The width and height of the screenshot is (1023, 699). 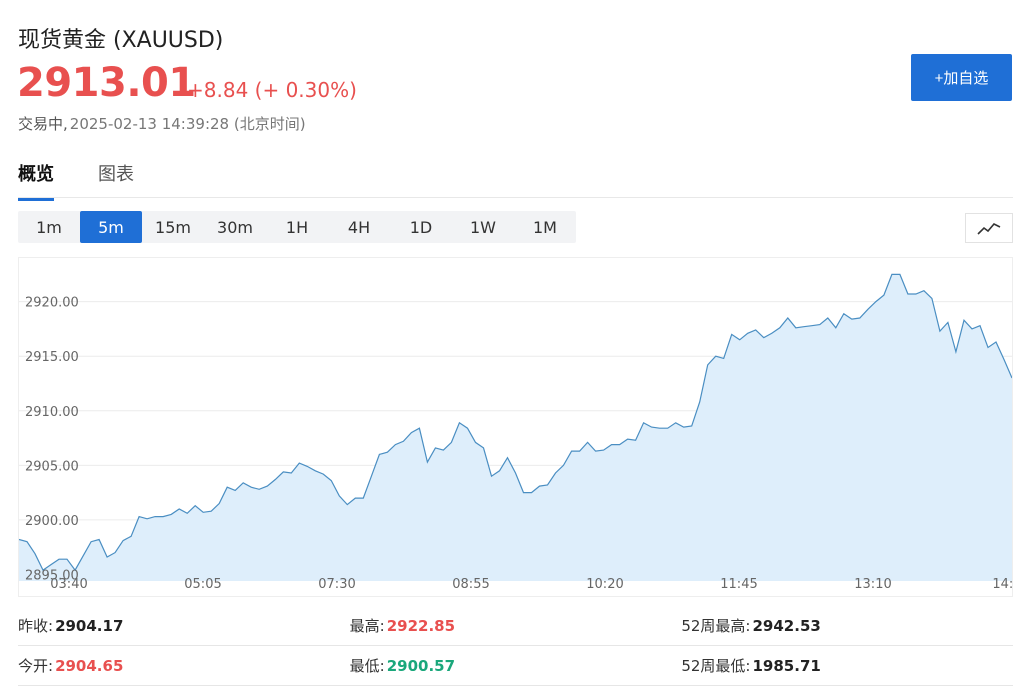 I want to click on interval-selector: 1m 5m 15m 30m 1H 4H 1D 1W 1M, so click(x=297, y=227).